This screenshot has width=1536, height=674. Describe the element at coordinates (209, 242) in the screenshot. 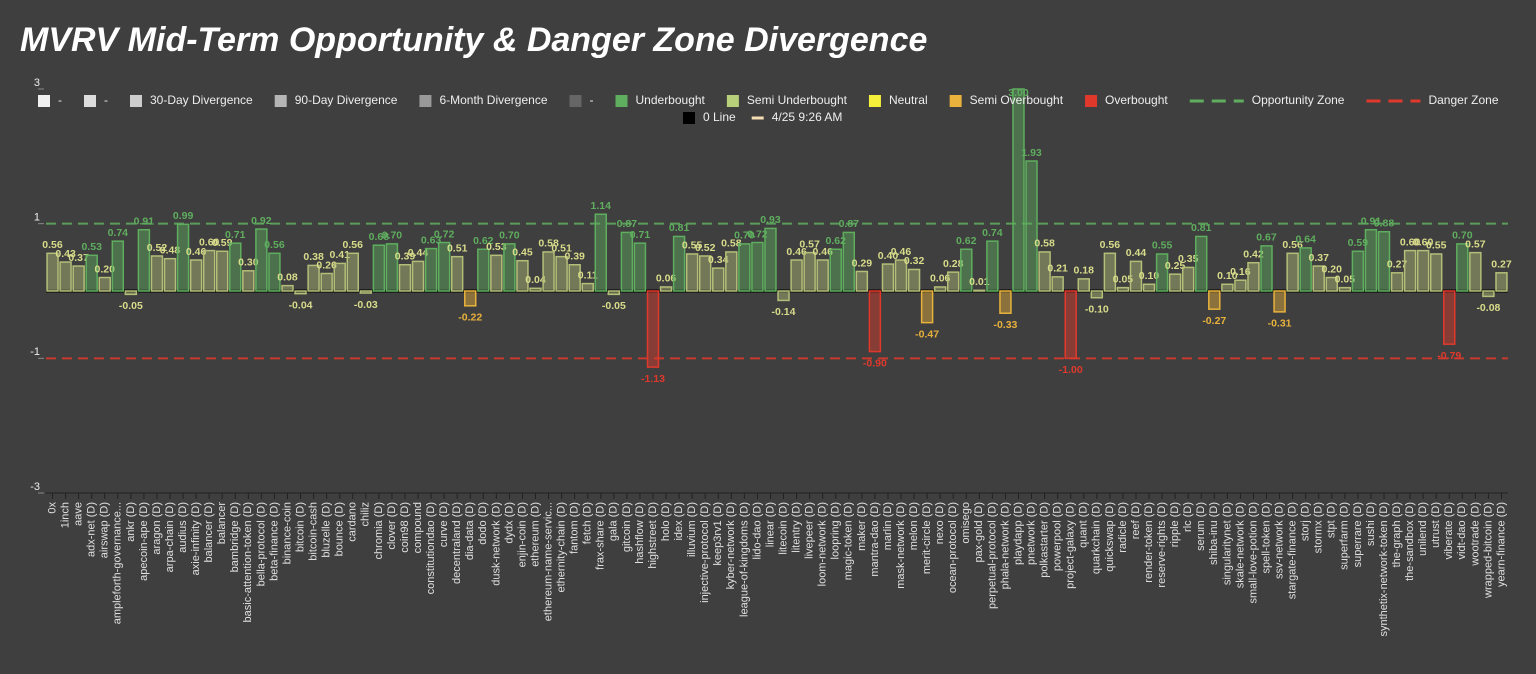

I see `data-label: 0.60` at that location.